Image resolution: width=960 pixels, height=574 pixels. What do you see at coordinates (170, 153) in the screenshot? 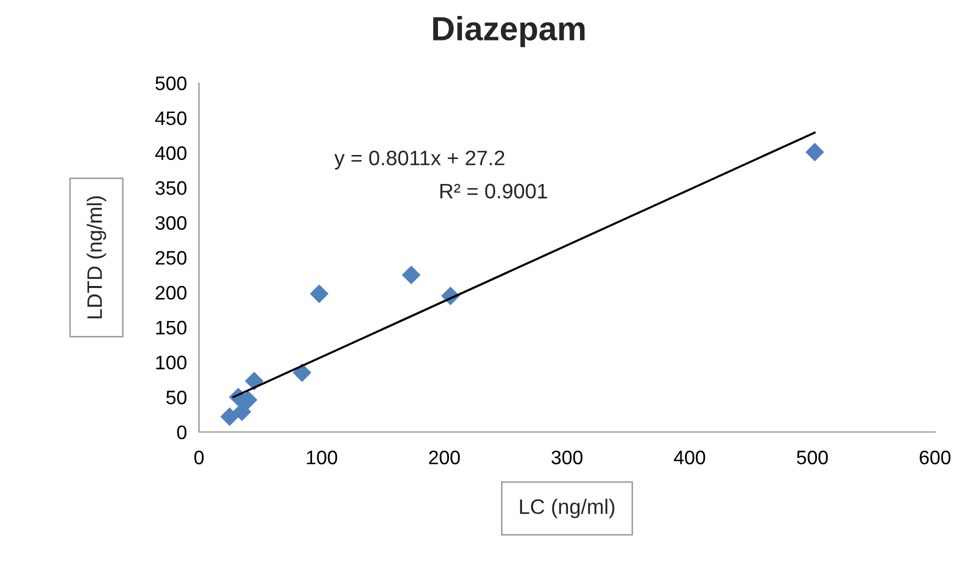
I see `y-tick-label: 400` at bounding box center [170, 153].